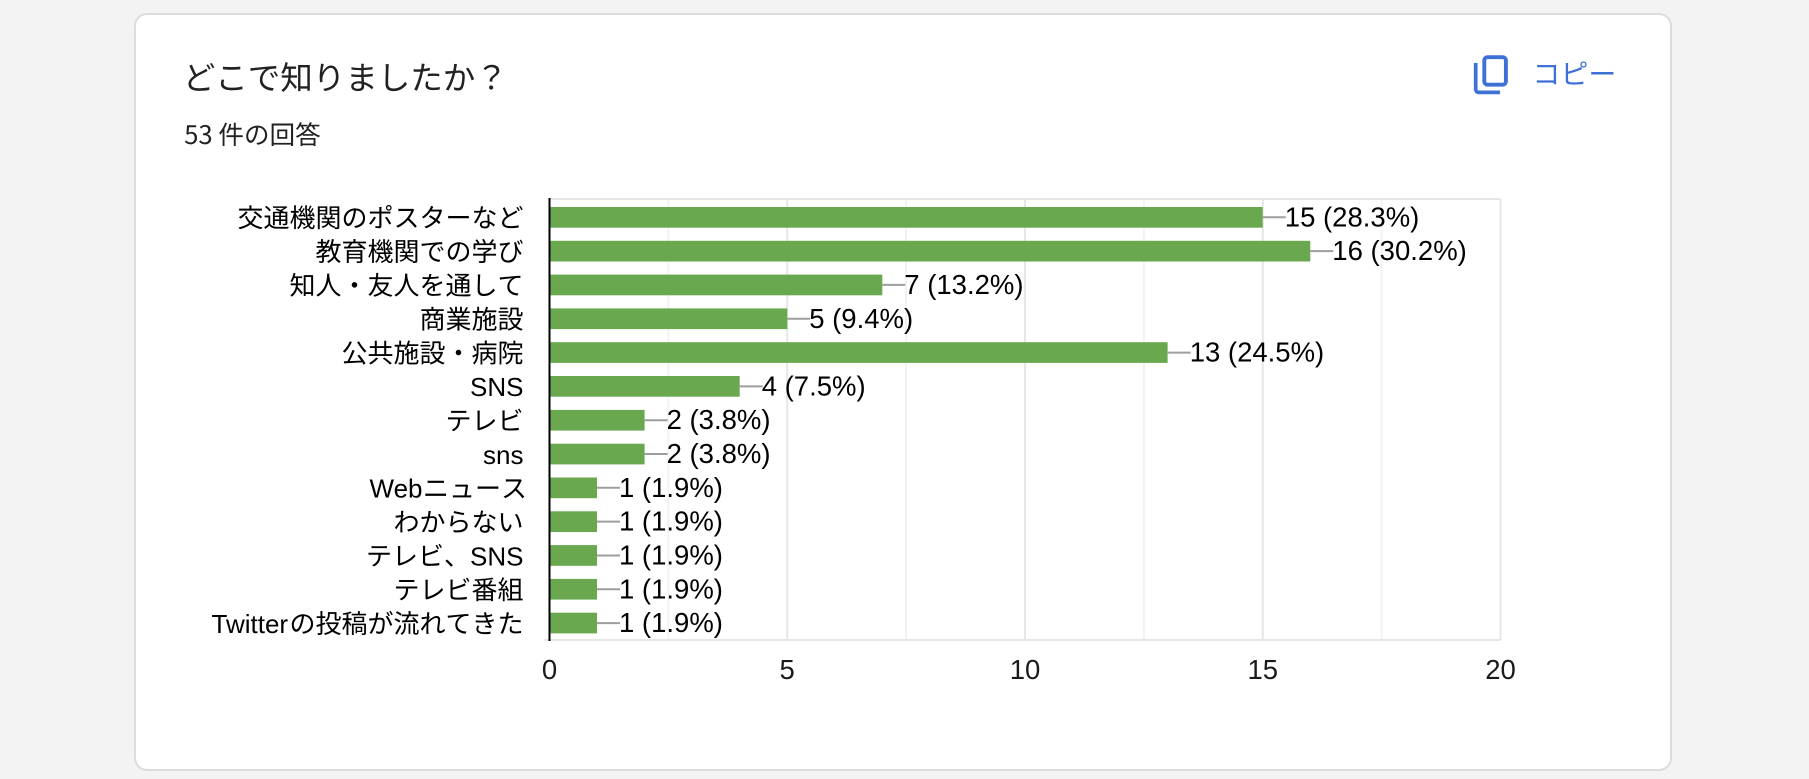 This screenshot has height=779, width=1809. I want to click on svg-text: 0, so click(549, 669).